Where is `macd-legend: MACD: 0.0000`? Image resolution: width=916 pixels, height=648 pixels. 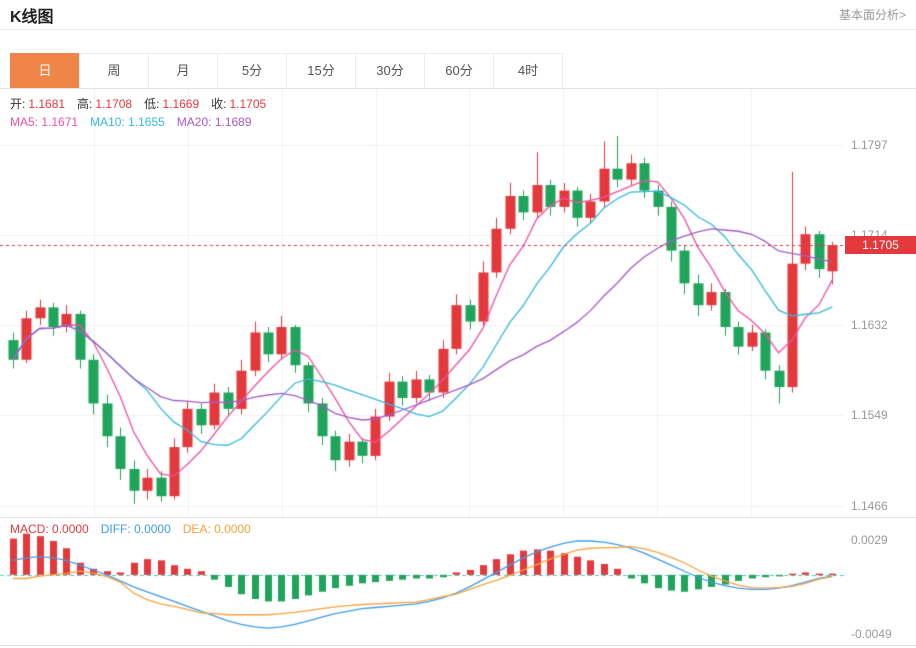 macd-legend: MACD: 0.0000 is located at coordinates (49, 529).